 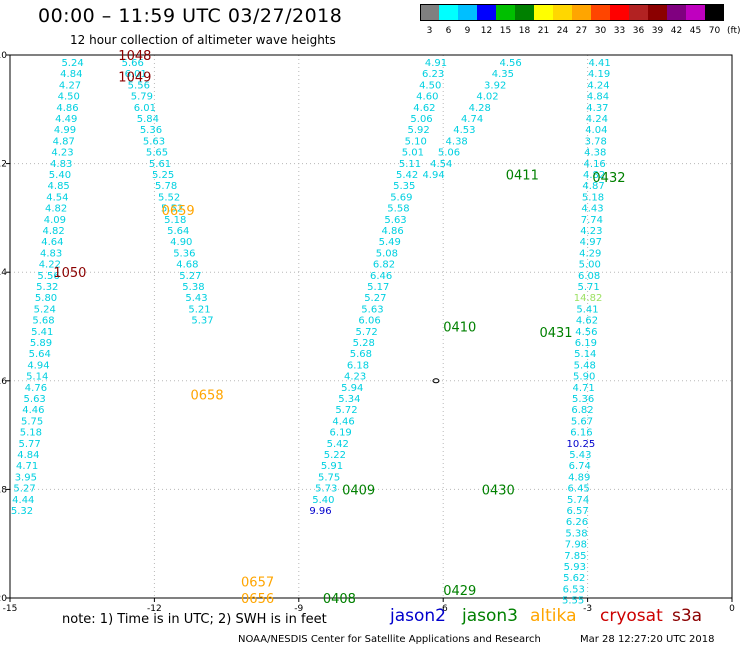 What do you see at coordinates (593, 186) in the screenshot?
I see `wave-height-value: 4.87` at bounding box center [593, 186].